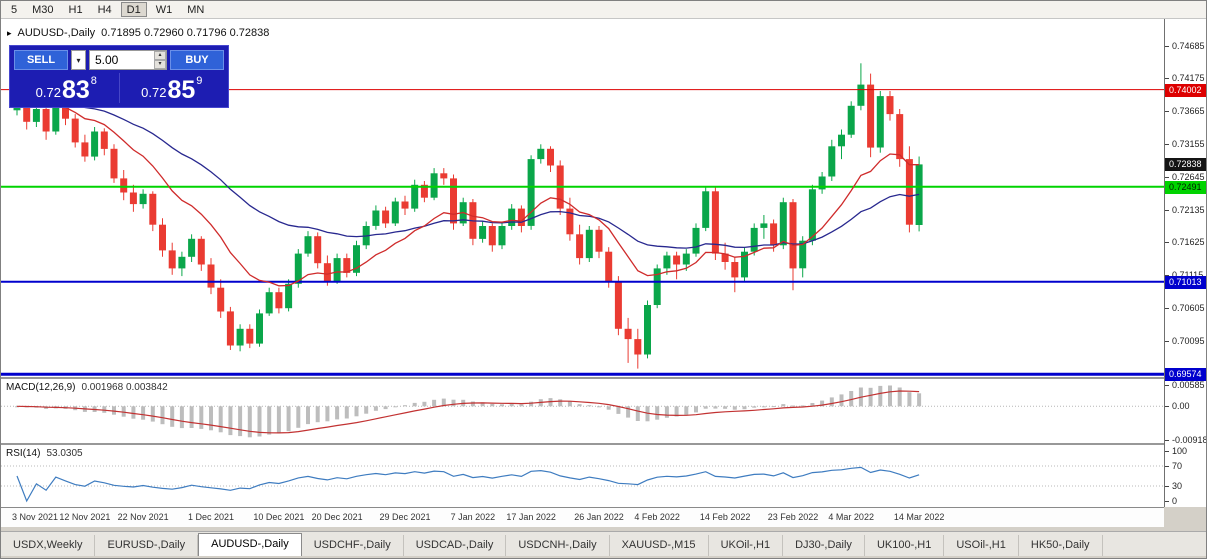 Image resolution: width=1207 pixels, height=559 pixels. Describe the element at coordinates (337, 517) in the screenshot. I see `date-label: 20 Dec 2021` at that location.